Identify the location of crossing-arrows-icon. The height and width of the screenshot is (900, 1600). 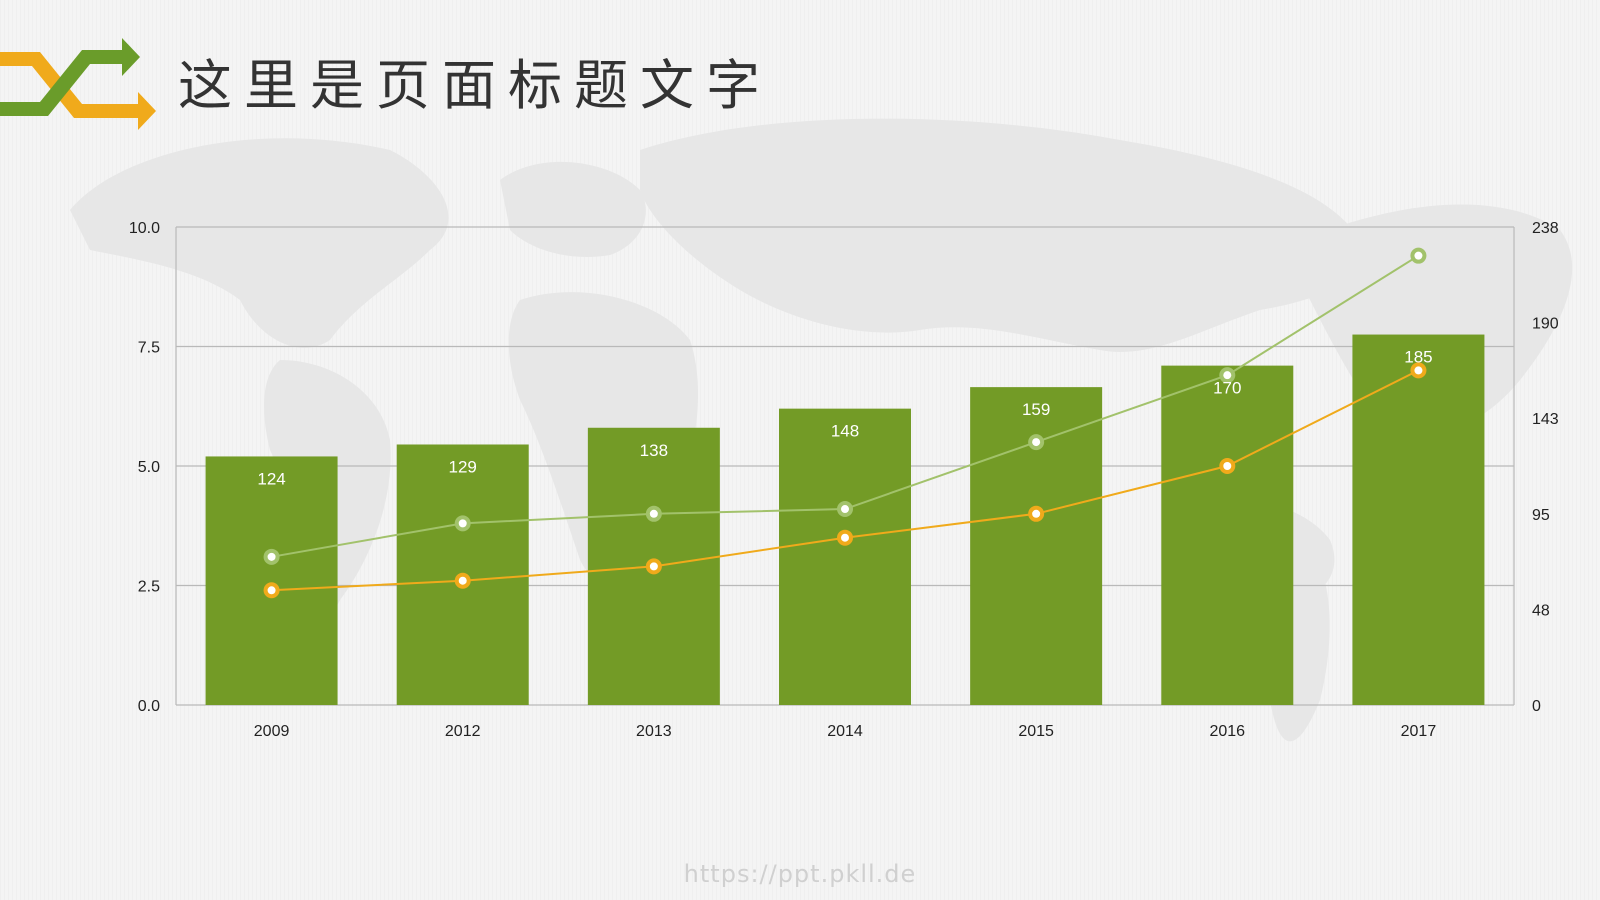
(78, 84).